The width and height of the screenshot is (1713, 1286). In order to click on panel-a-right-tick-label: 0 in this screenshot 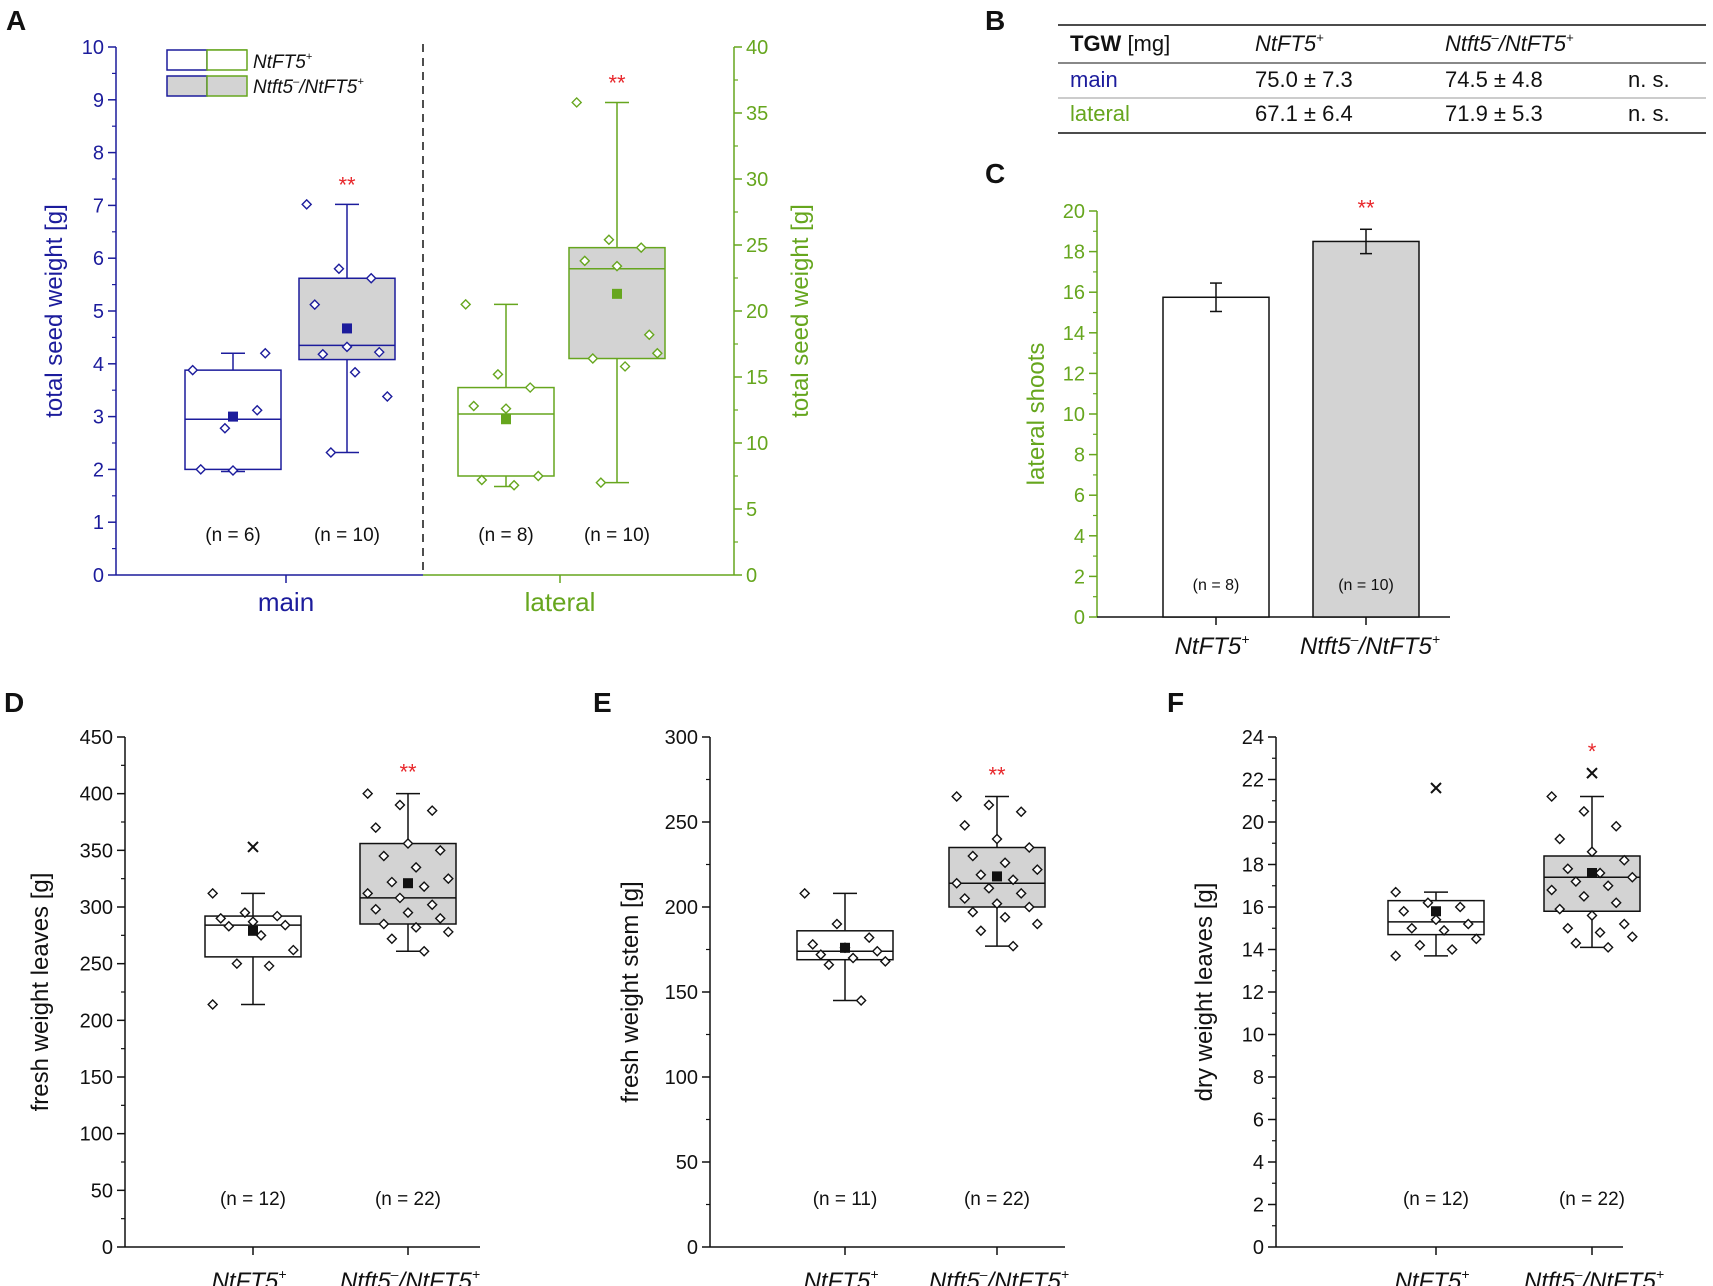, I will do `click(751, 576)`.